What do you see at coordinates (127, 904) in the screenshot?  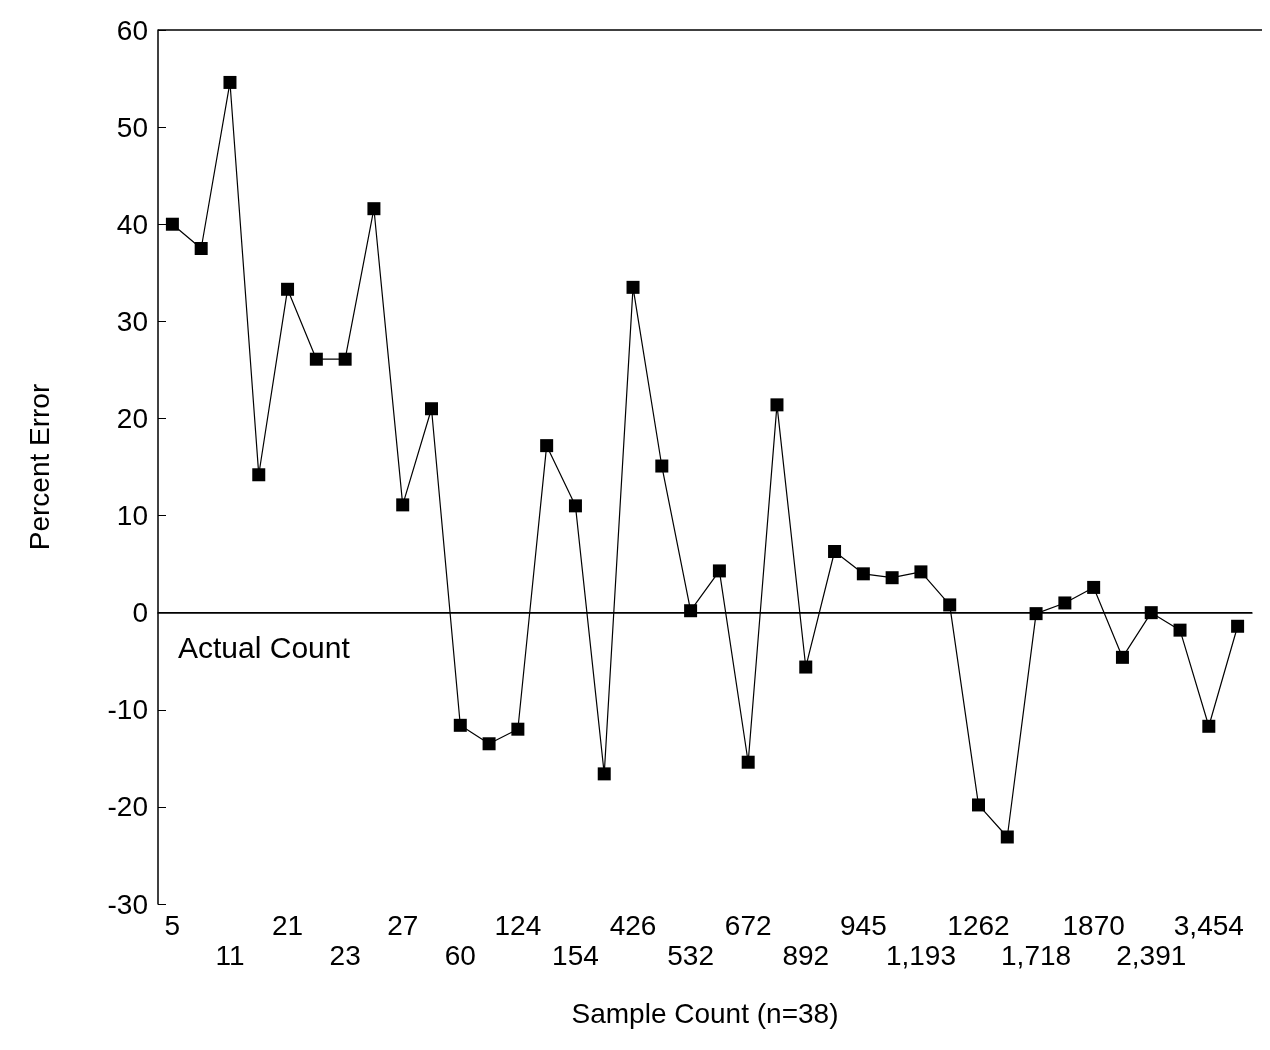 I see `y-tick-label: -30` at bounding box center [127, 904].